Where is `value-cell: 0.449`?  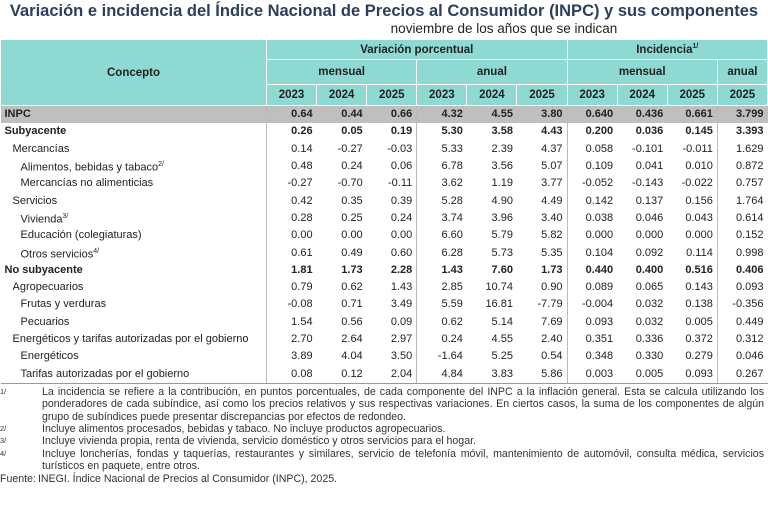 value-cell: 0.449 is located at coordinates (742, 322).